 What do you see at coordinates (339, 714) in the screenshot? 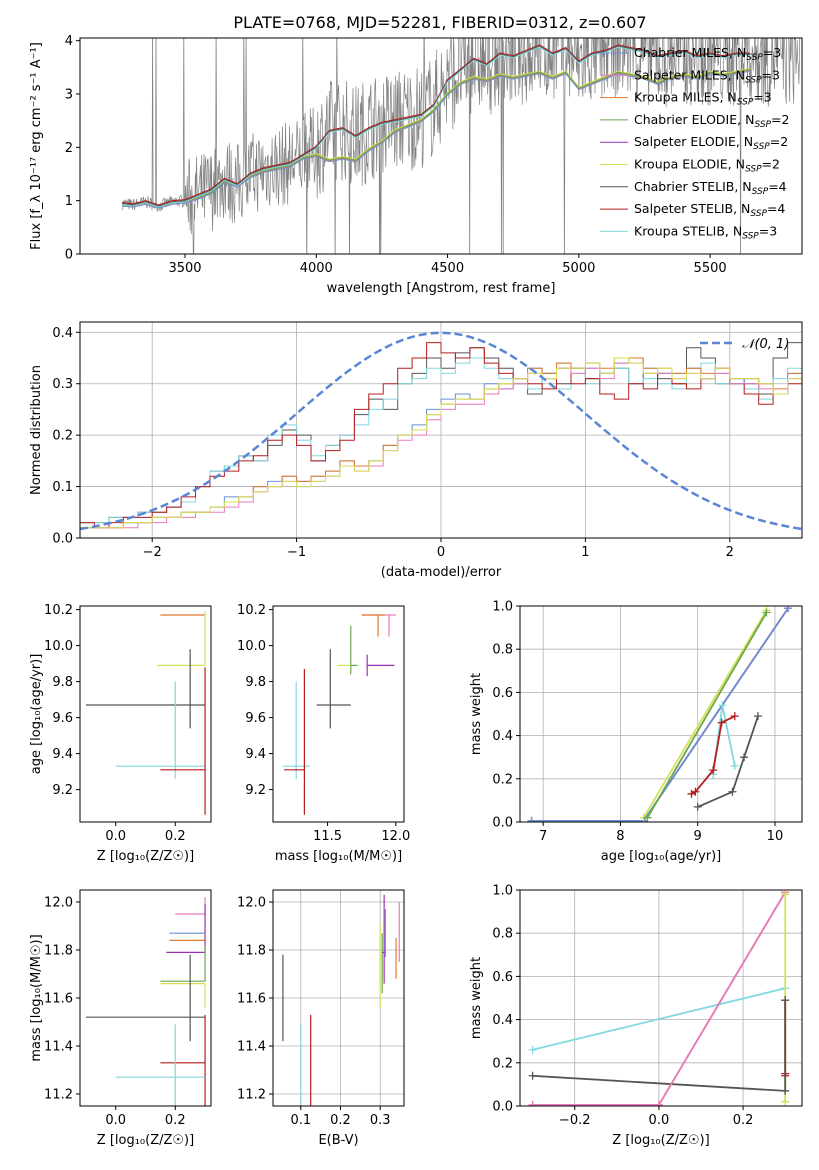
I see `plot-area-age_vs_mass` at bounding box center [339, 714].